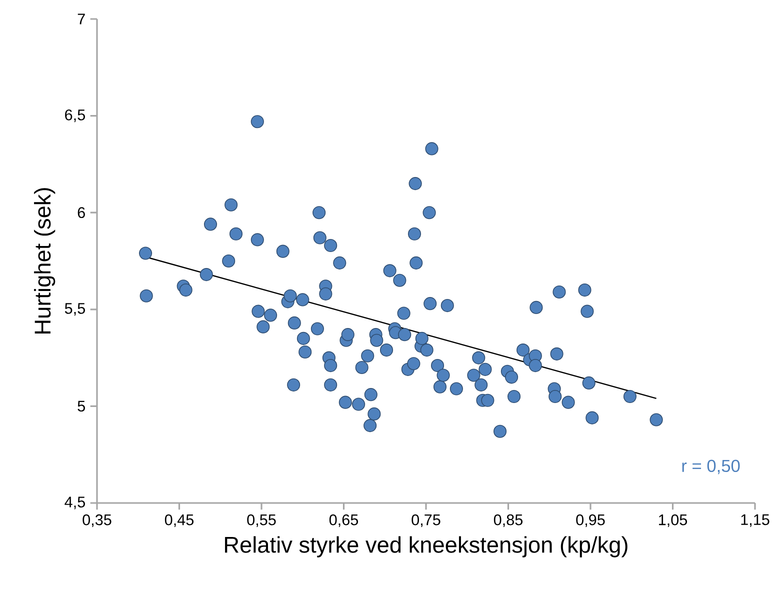 The image size is (777, 593). What do you see at coordinates (81, 19) in the screenshot?
I see `y-tick-label: 7` at bounding box center [81, 19].